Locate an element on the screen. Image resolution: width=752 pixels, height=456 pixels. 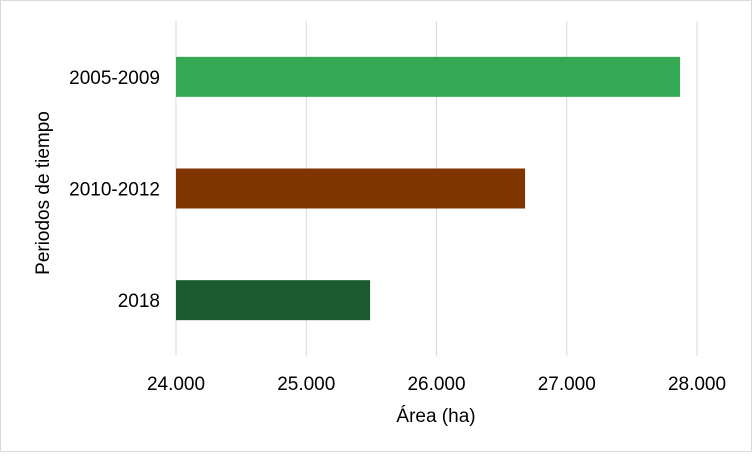
category-label: 2005-2009 is located at coordinates (114, 78).